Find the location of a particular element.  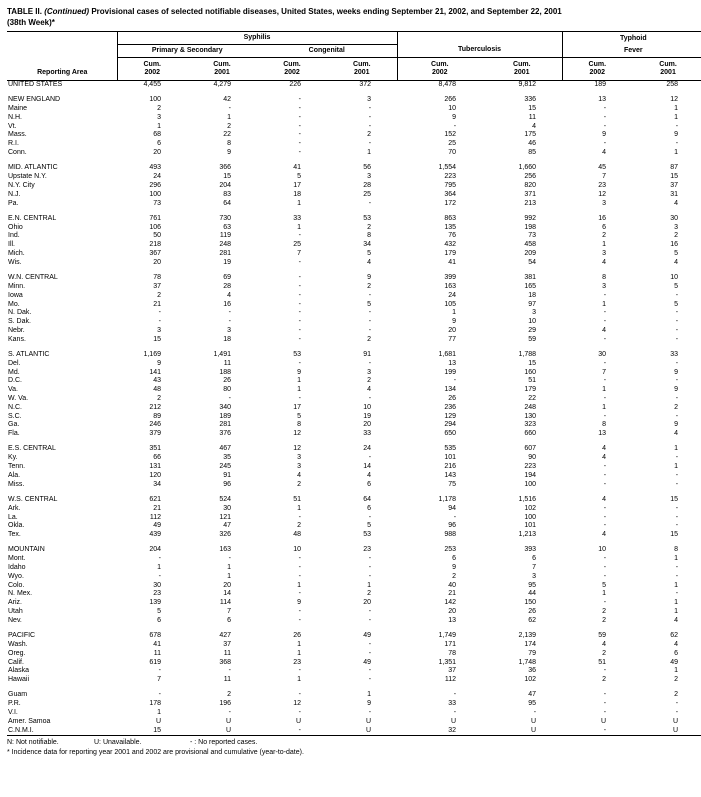

value-cell: 44 is located at coordinates (532, 594).